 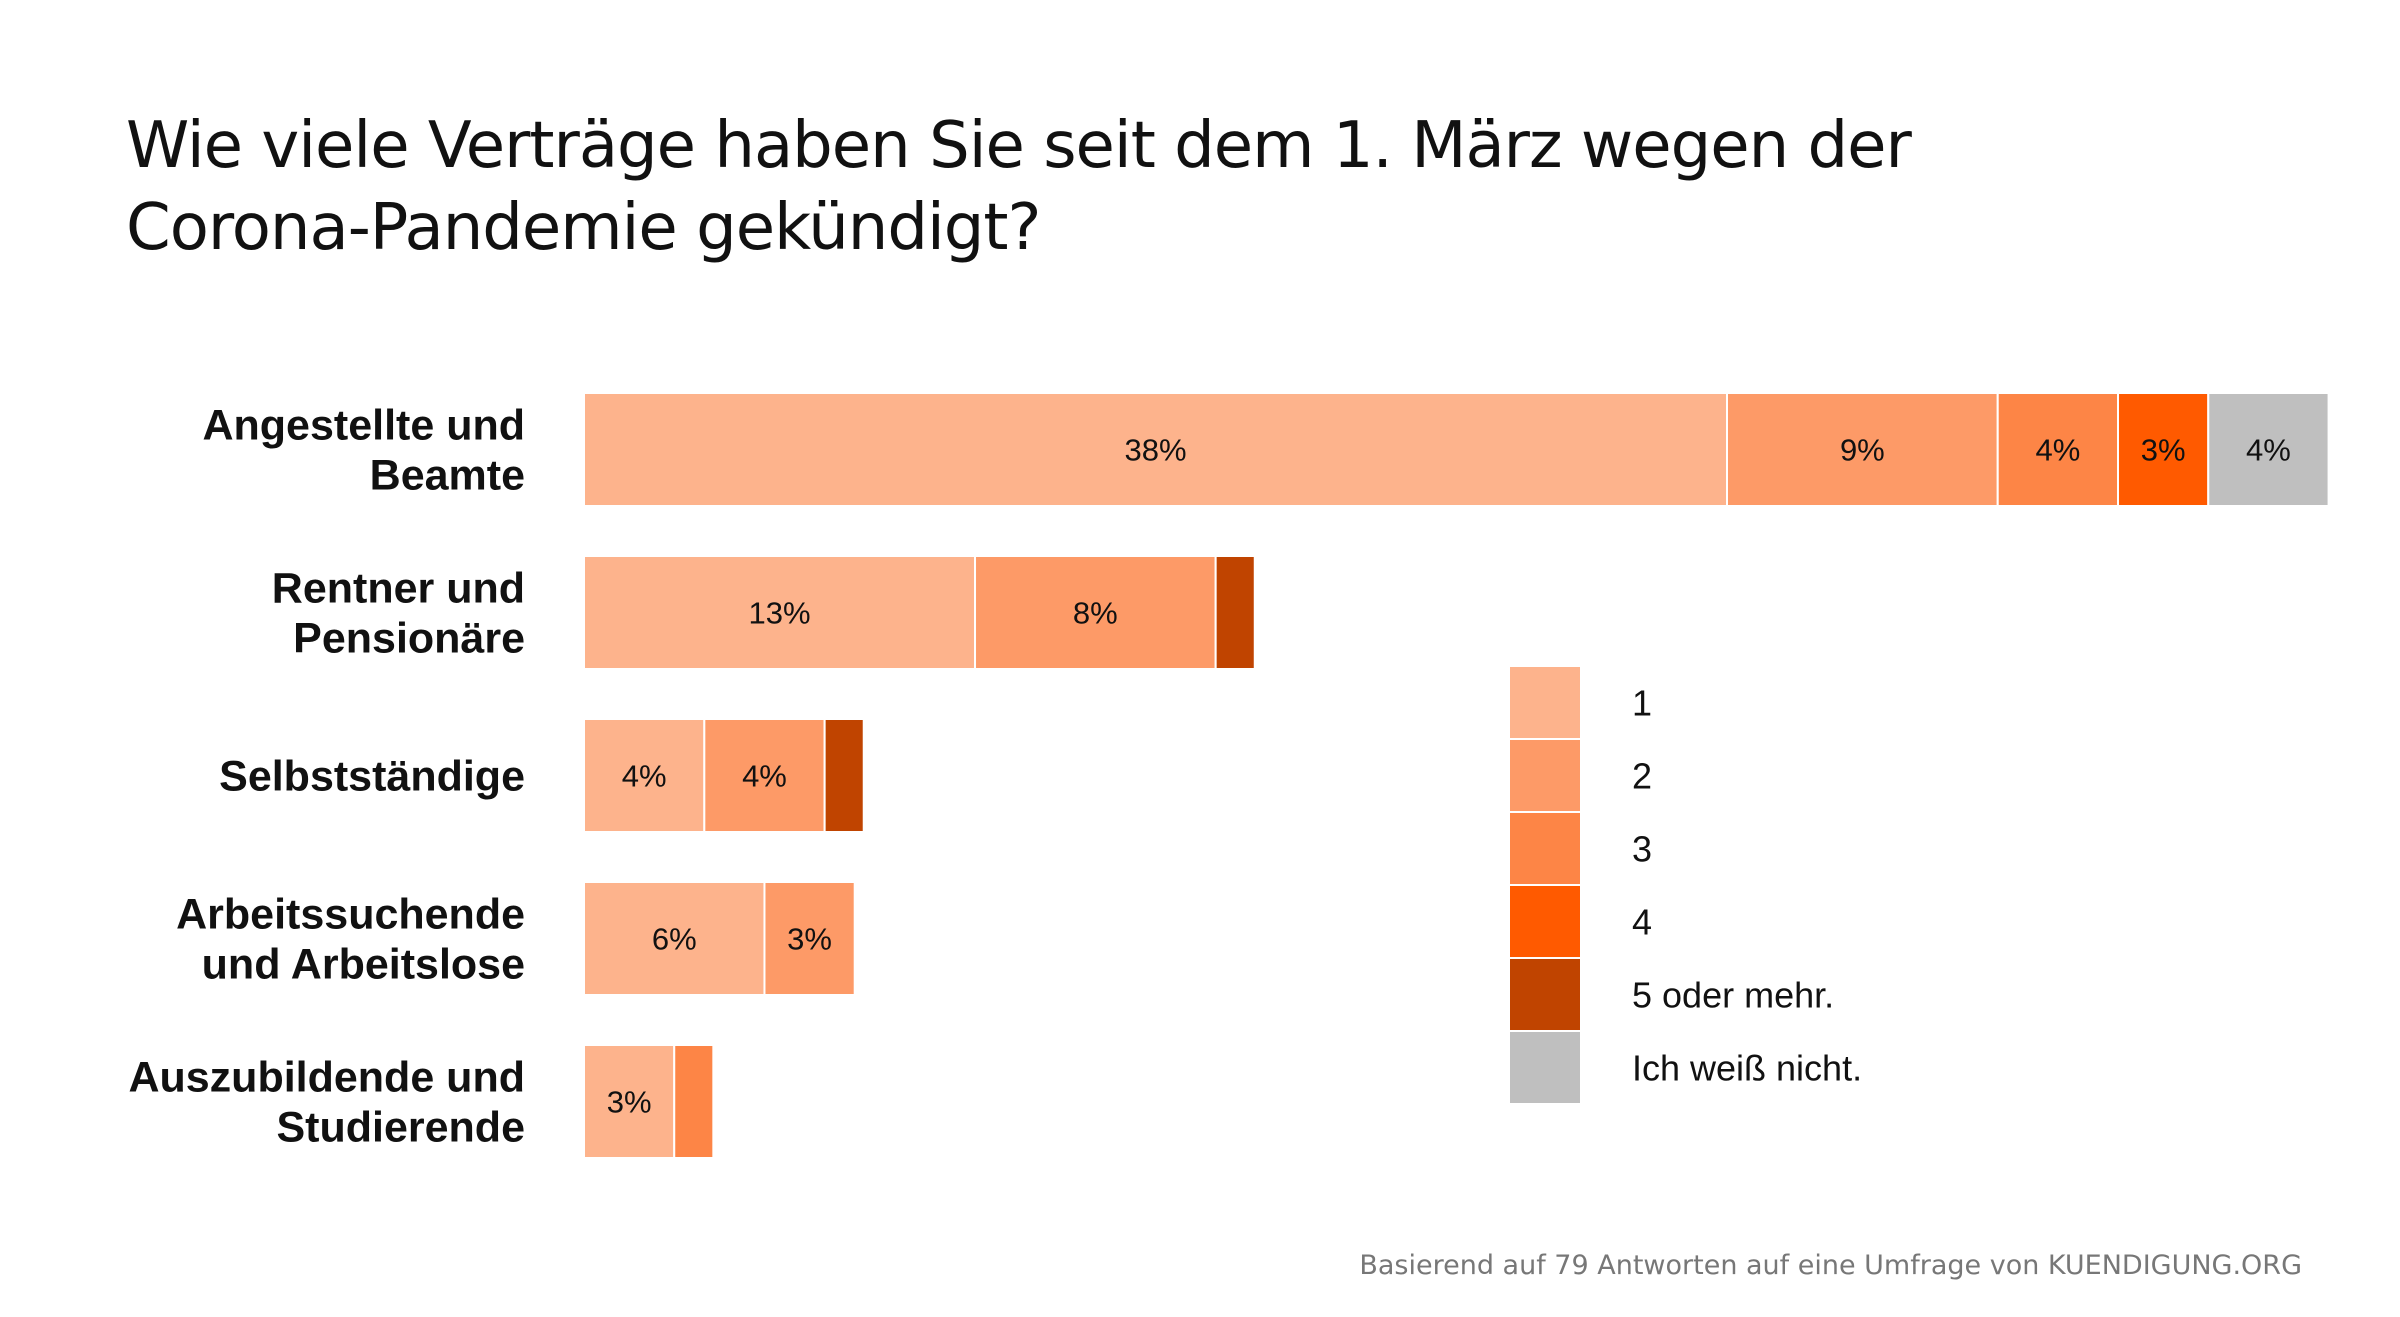 I want to click on category-label: Rentner und, so click(x=398, y=589).